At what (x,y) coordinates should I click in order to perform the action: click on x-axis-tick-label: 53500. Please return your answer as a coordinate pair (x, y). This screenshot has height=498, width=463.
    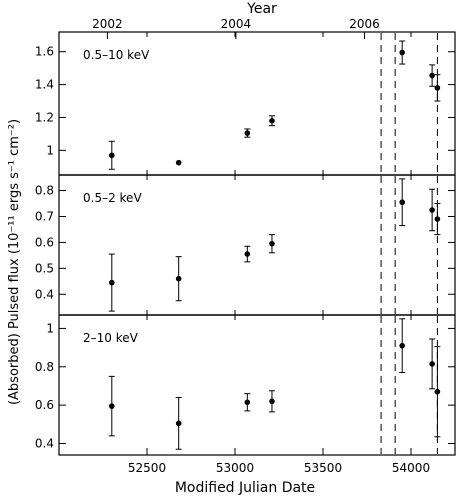
    Looking at the image, I should click on (323, 468).